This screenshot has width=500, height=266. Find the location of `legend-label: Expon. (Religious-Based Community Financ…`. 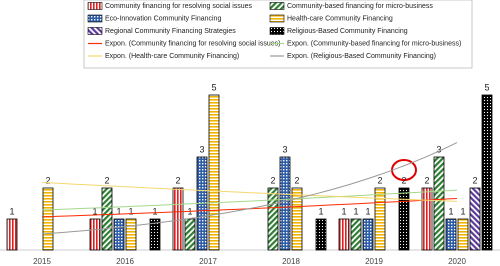

legend-label: Expon. (Religious-Based Community Financ… is located at coordinates (361, 56).